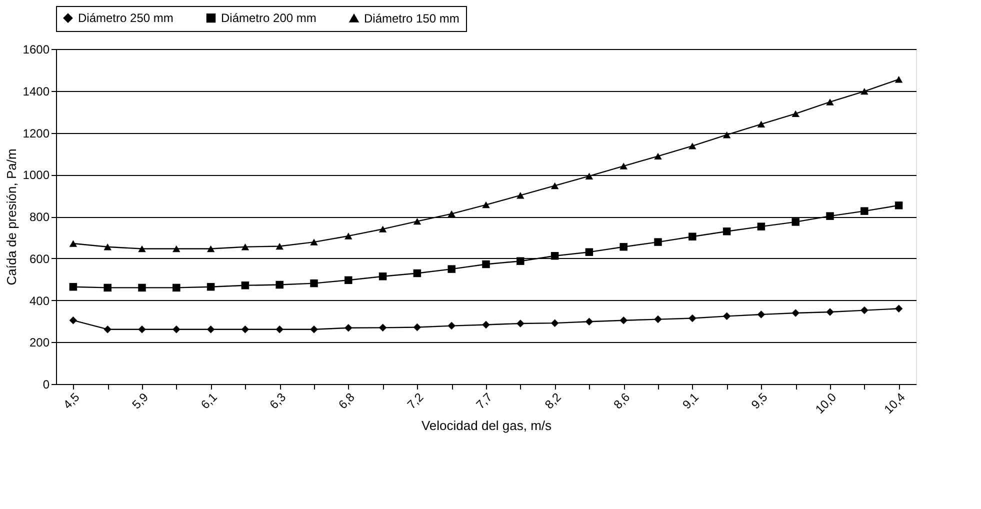 This screenshot has width=981, height=509. What do you see at coordinates (691, 401) in the screenshot?
I see `x-tick-label: 9,1` at bounding box center [691, 401].